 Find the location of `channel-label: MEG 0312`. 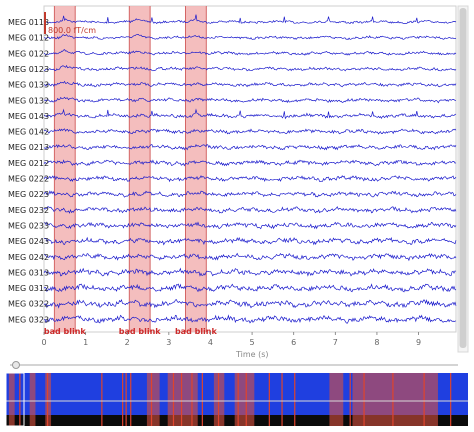

channel-label: MEG 0312 is located at coordinates (28, 288).